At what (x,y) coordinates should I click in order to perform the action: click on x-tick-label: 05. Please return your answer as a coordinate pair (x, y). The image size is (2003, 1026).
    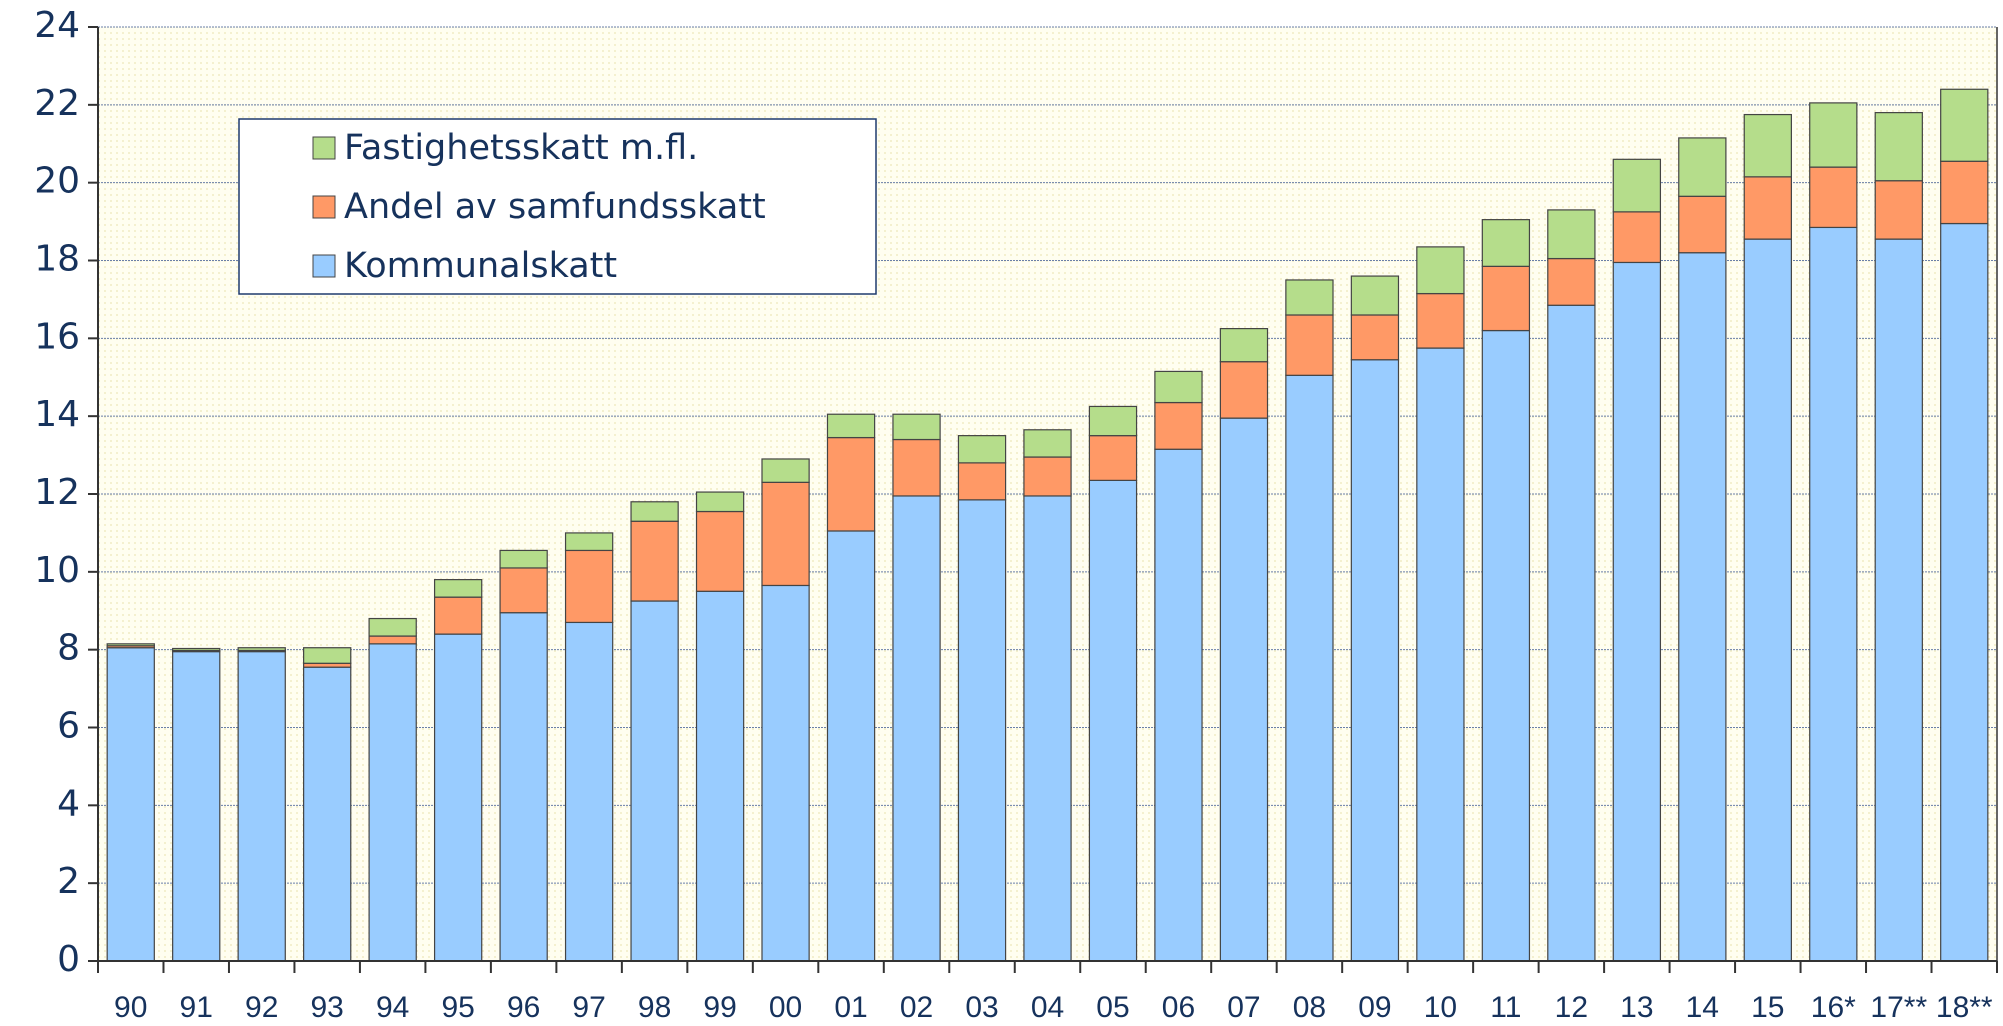
    Looking at the image, I should click on (1112, 1007).